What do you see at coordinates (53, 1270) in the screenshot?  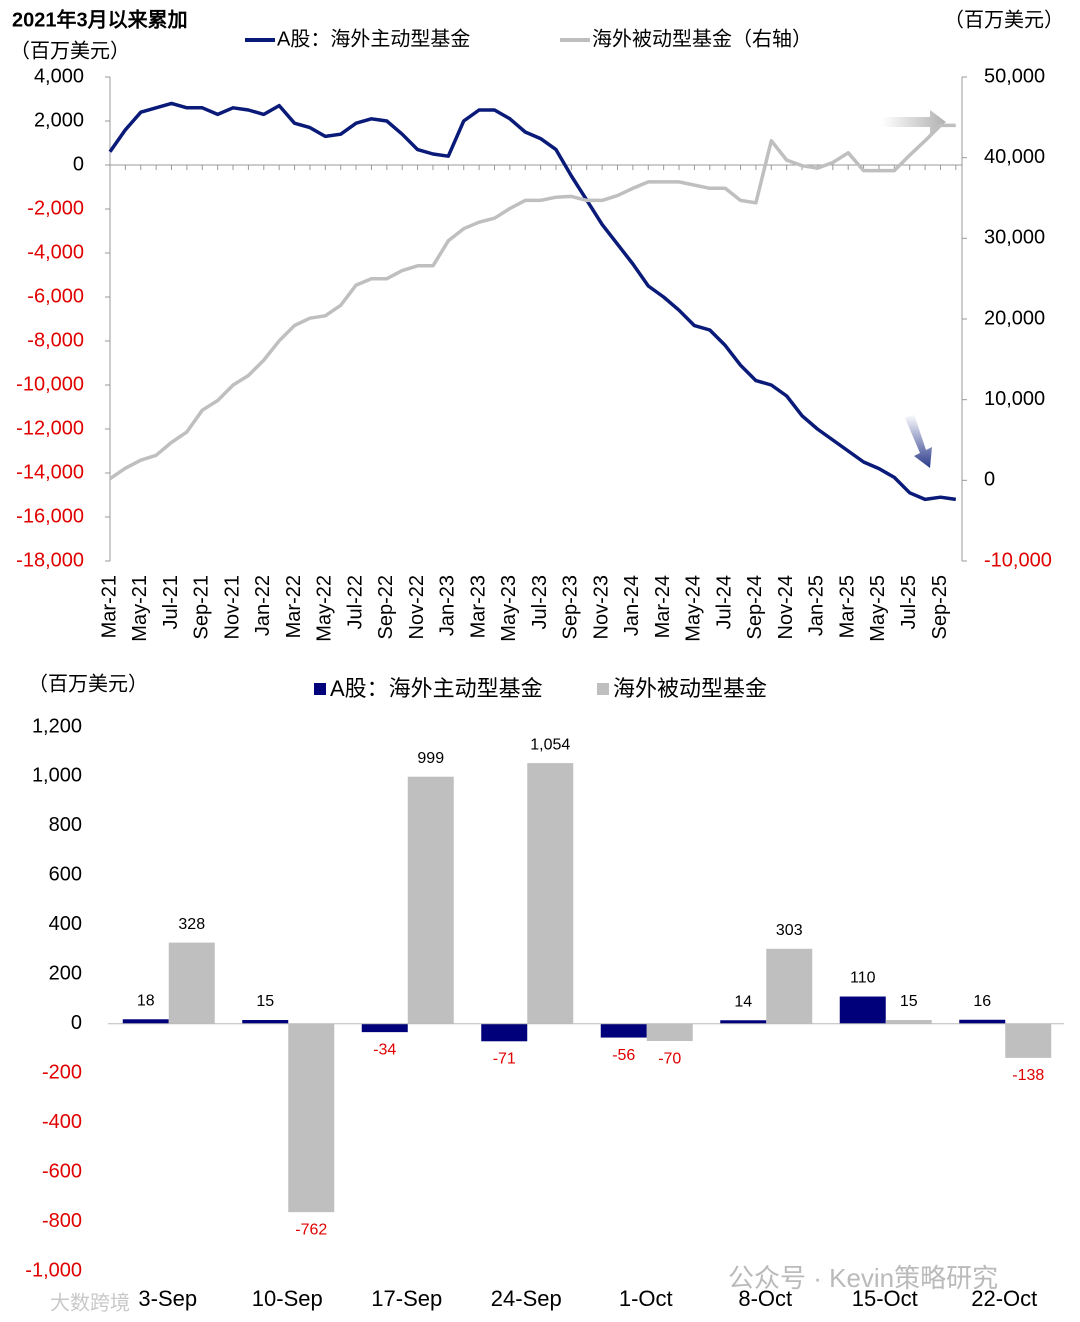 I see `y-tick-label: -1,000` at bounding box center [53, 1270].